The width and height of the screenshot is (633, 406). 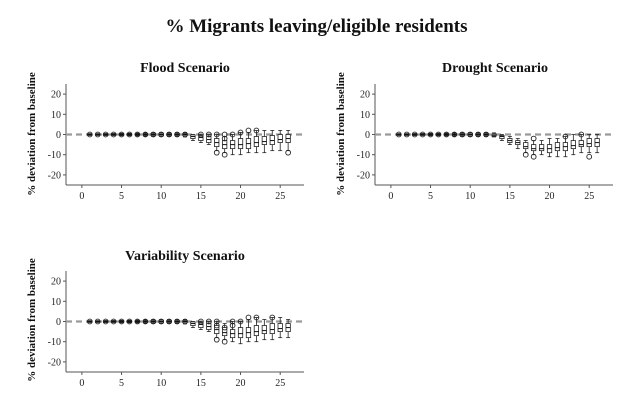 I want to click on variability-box-x22, so click(x=256, y=328).